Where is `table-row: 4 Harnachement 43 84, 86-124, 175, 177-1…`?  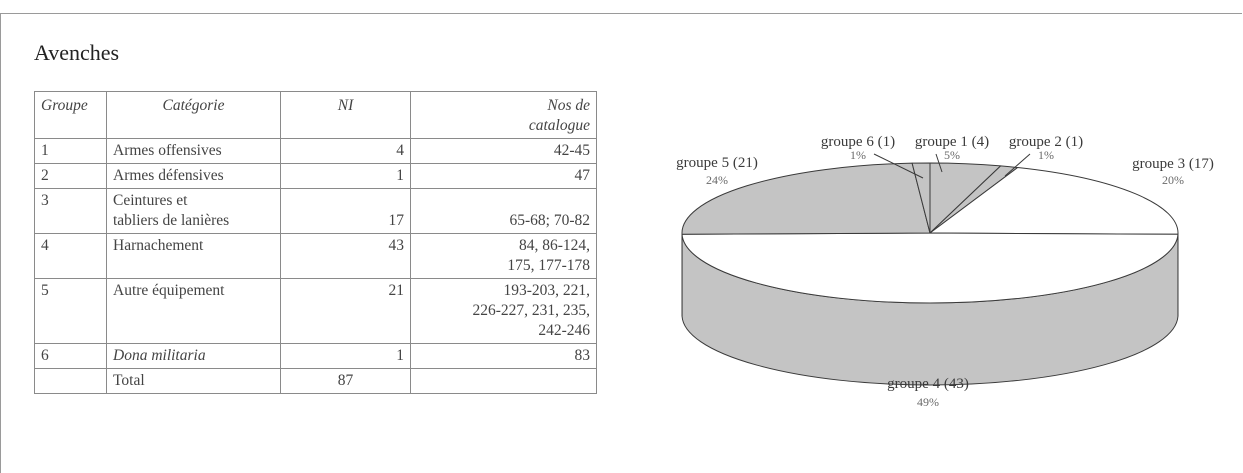 table-row: 4 Harnachement 43 84, 86-124, 175, 177-1… is located at coordinates (315, 256).